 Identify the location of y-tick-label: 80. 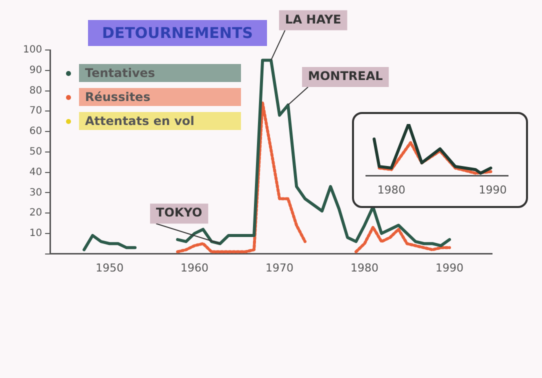
(35, 90).